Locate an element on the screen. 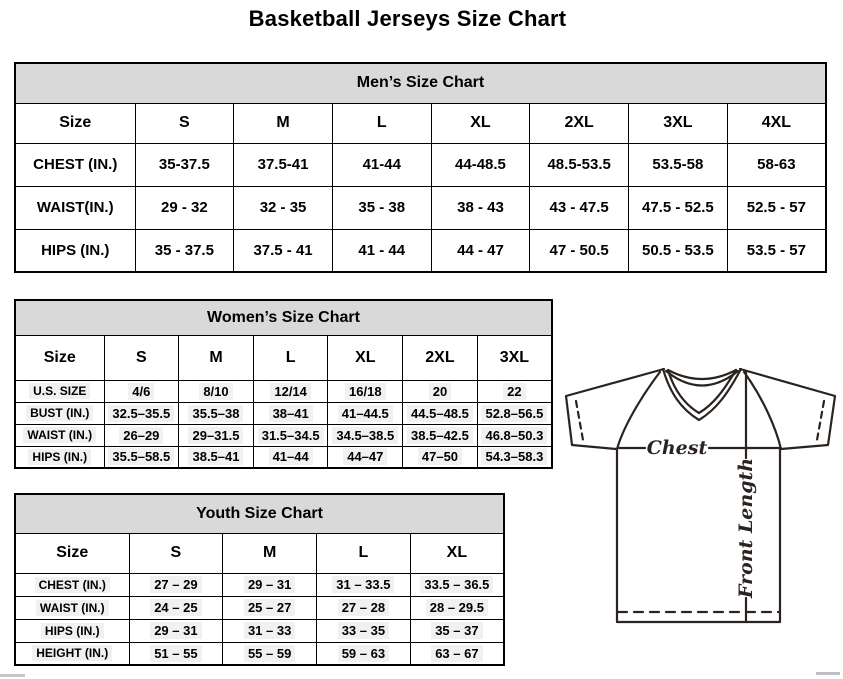 Image resolution: width=843 pixels, height=679 pixels. youth-cell-text: 31 – 33.5 is located at coordinates (363, 584).